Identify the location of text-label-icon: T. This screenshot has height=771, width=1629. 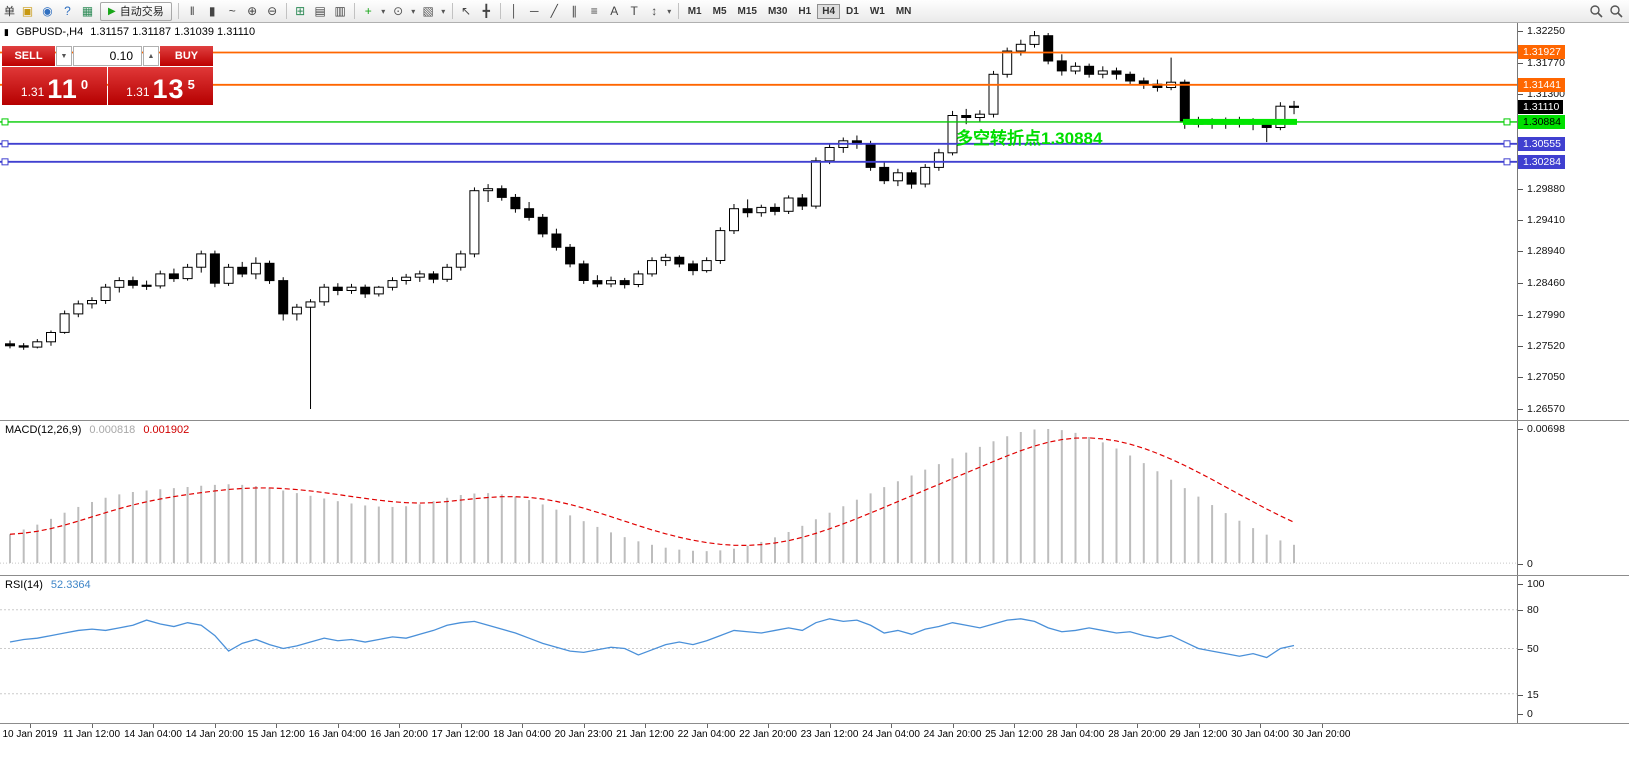
(634, 11).